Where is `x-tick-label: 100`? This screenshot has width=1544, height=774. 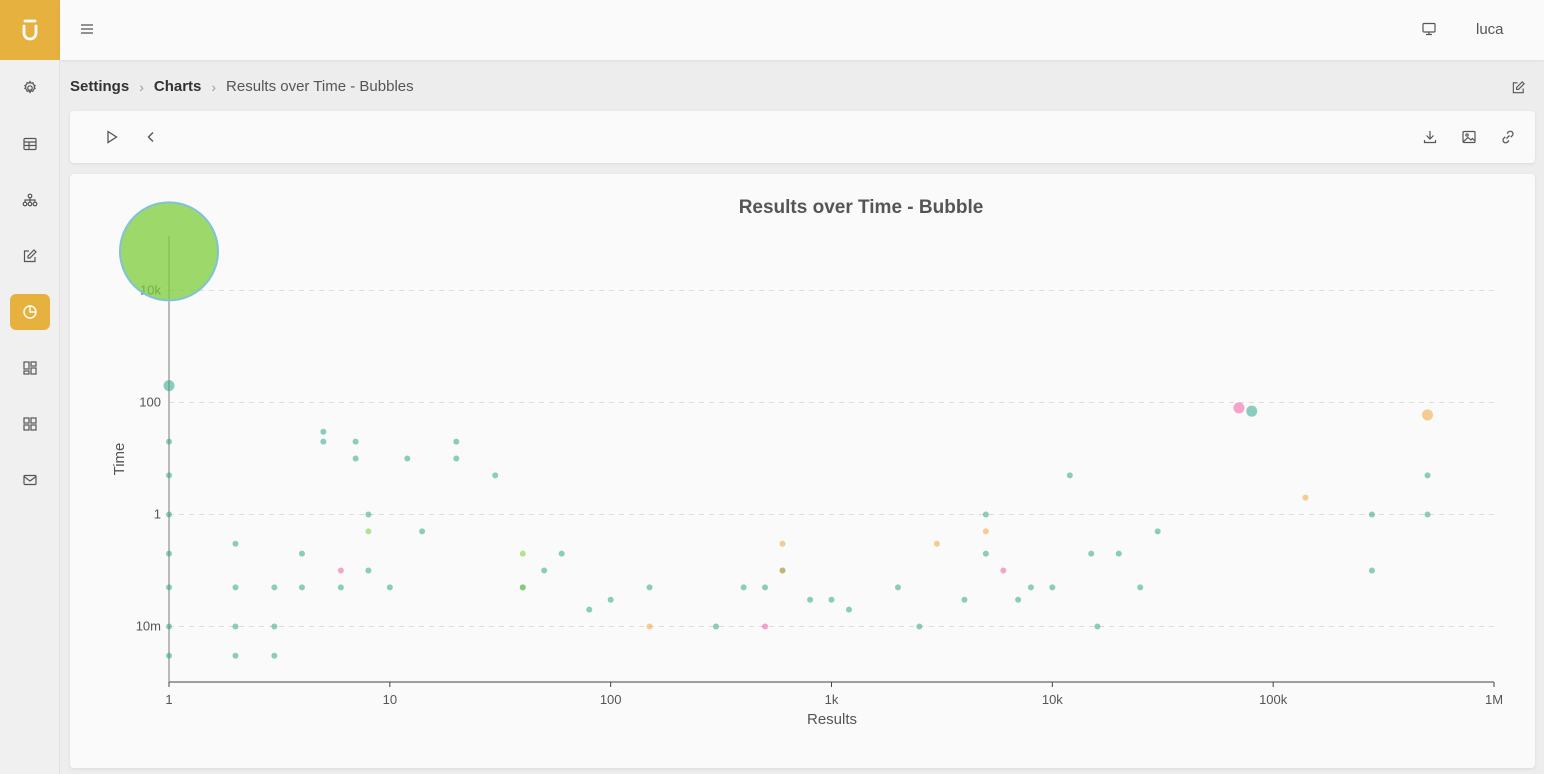 x-tick-label: 100 is located at coordinates (611, 699).